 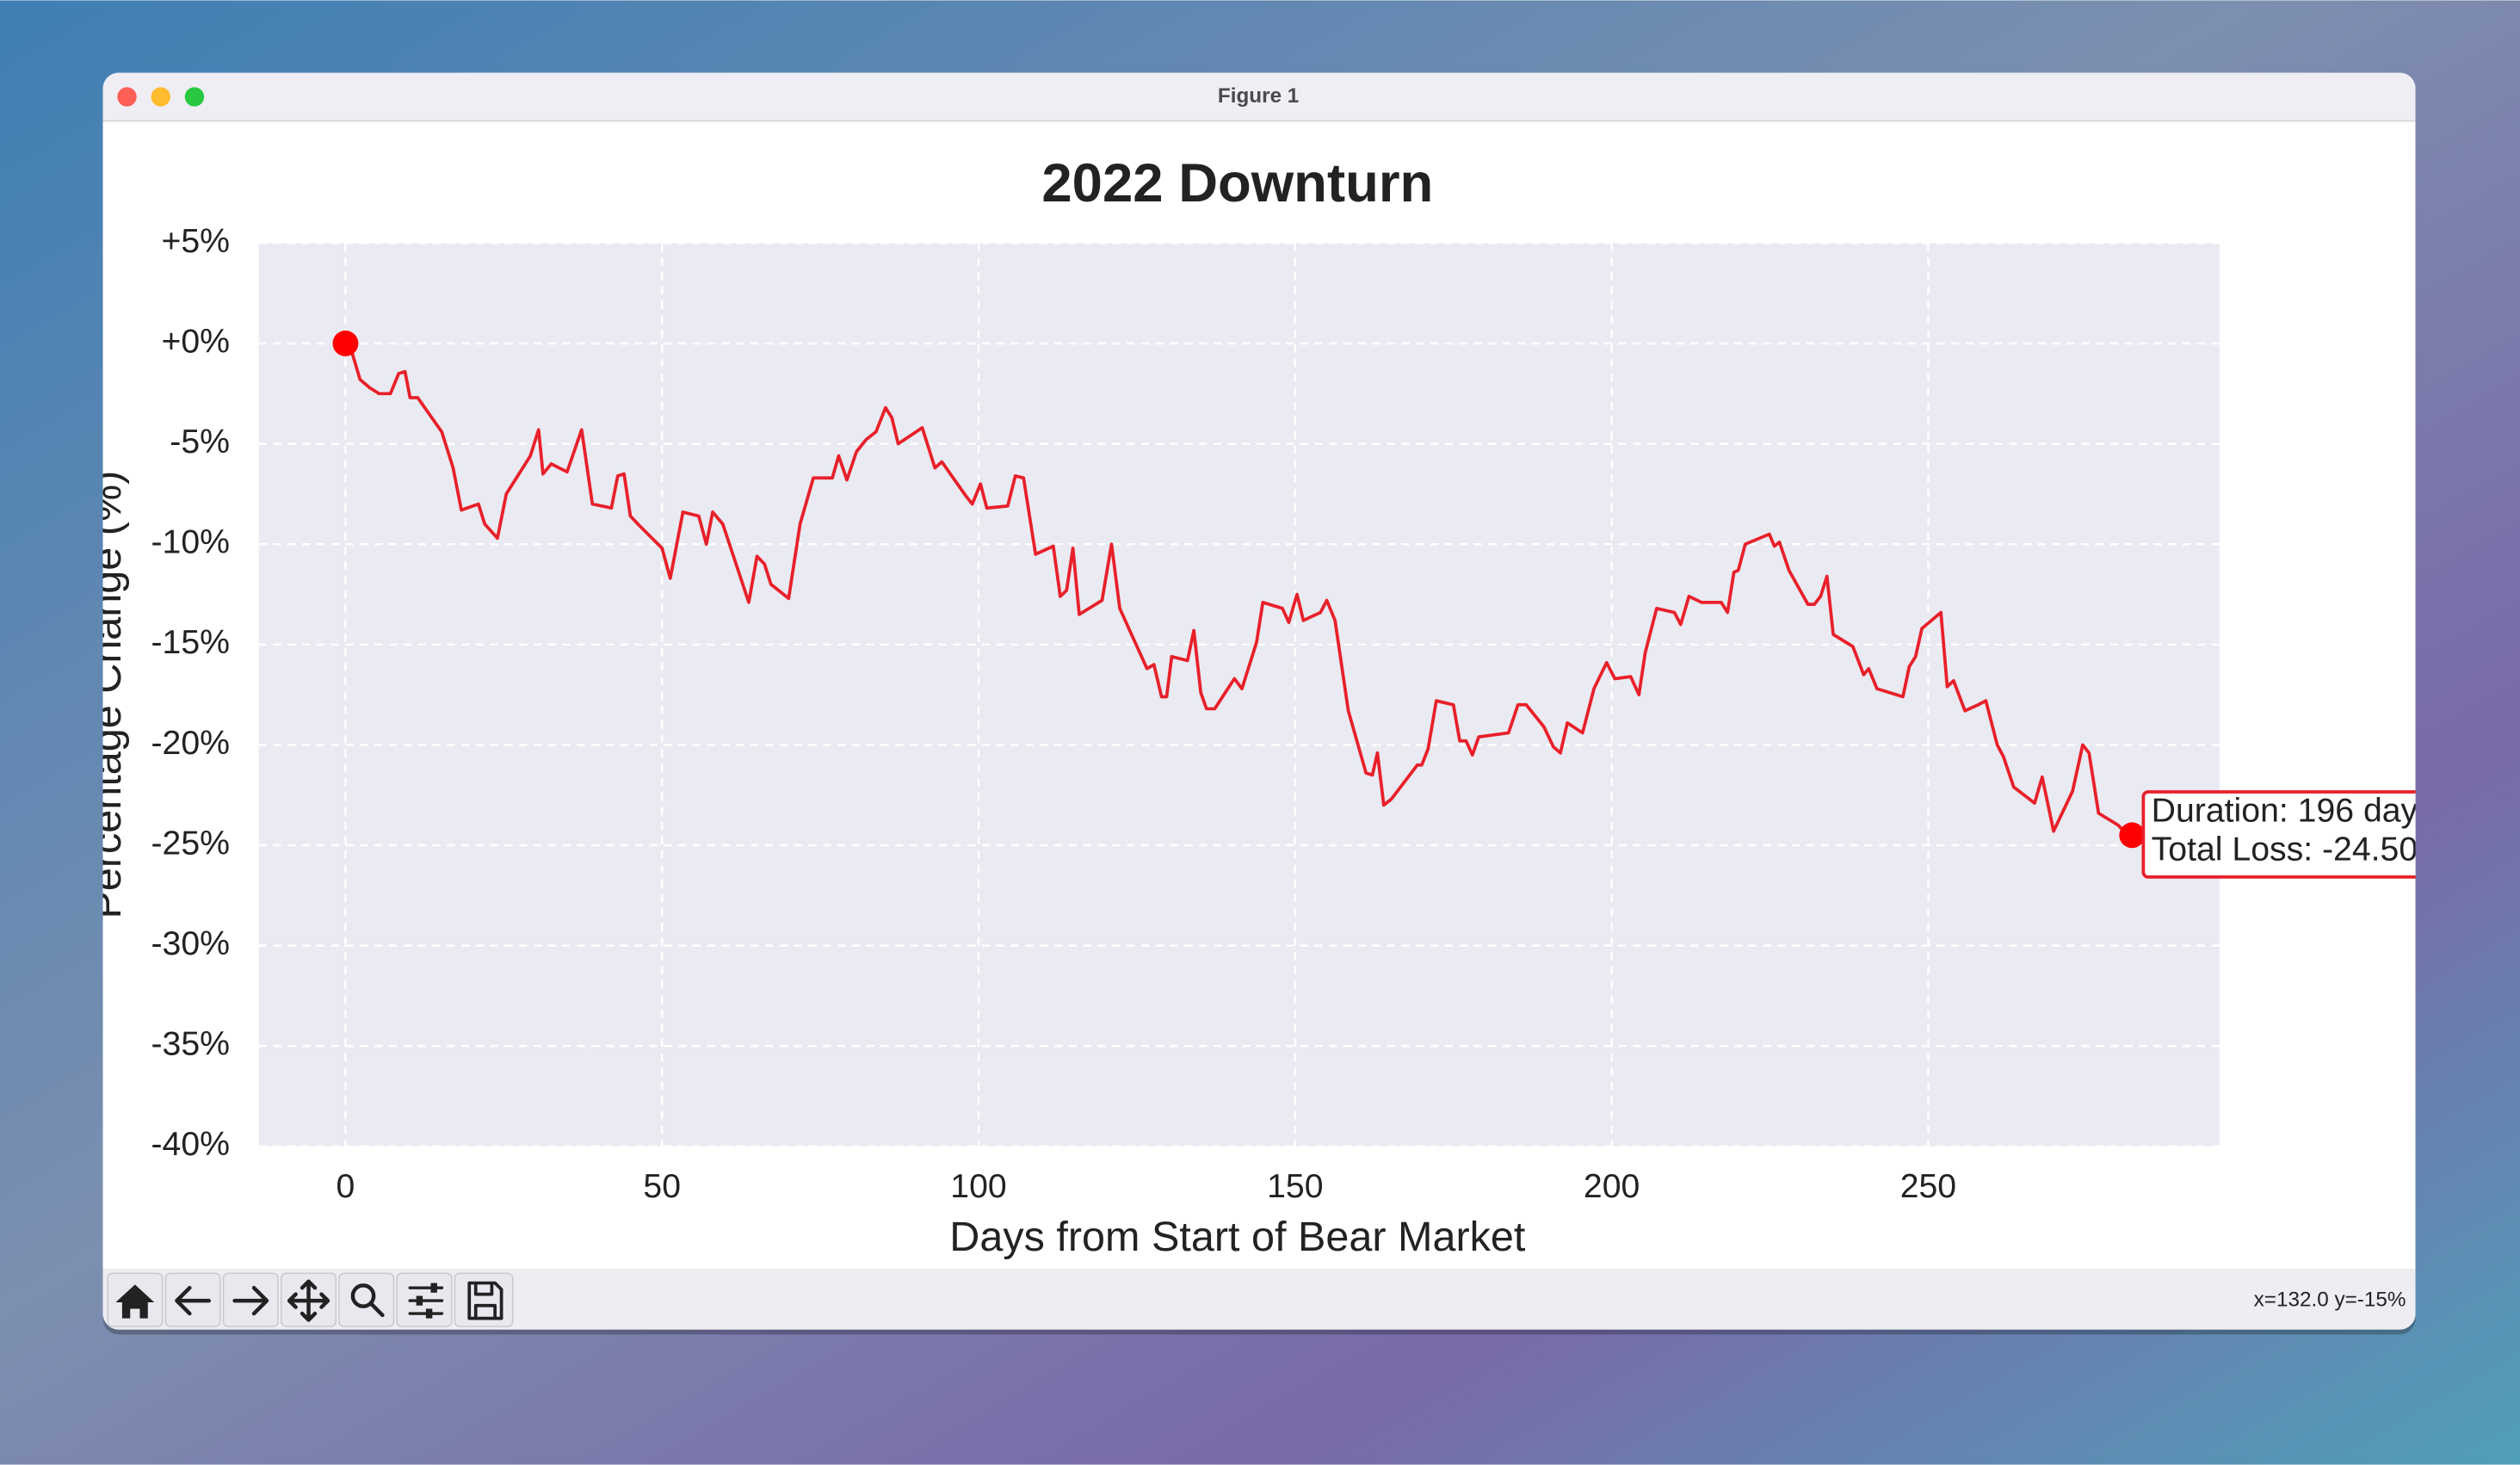 What do you see at coordinates (195, 241) in the screenshot?
I see `y-tick-label: +5%` at bounding box center [195, 241].